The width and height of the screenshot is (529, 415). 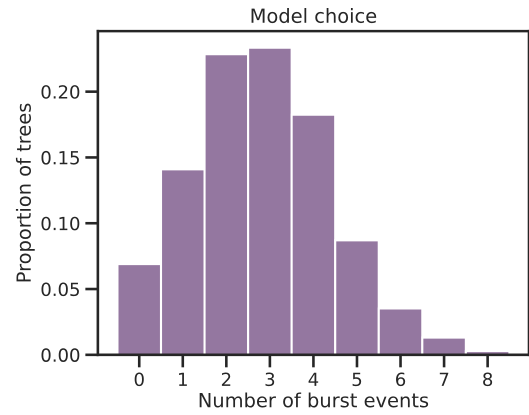 I want to click on y-tick-label: 0.20, so click(x=60, y=92).